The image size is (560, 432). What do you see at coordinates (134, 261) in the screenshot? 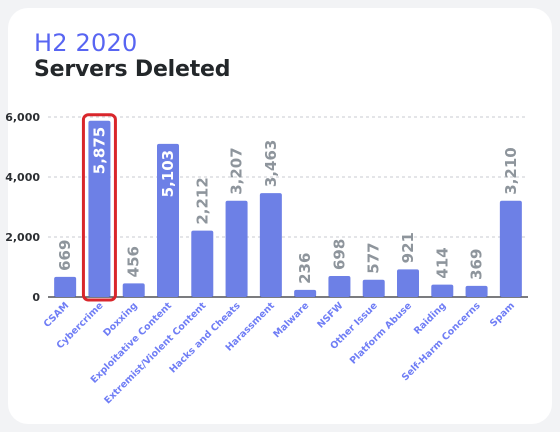
I see `value-label: 456` at bounding box center [134, 261].